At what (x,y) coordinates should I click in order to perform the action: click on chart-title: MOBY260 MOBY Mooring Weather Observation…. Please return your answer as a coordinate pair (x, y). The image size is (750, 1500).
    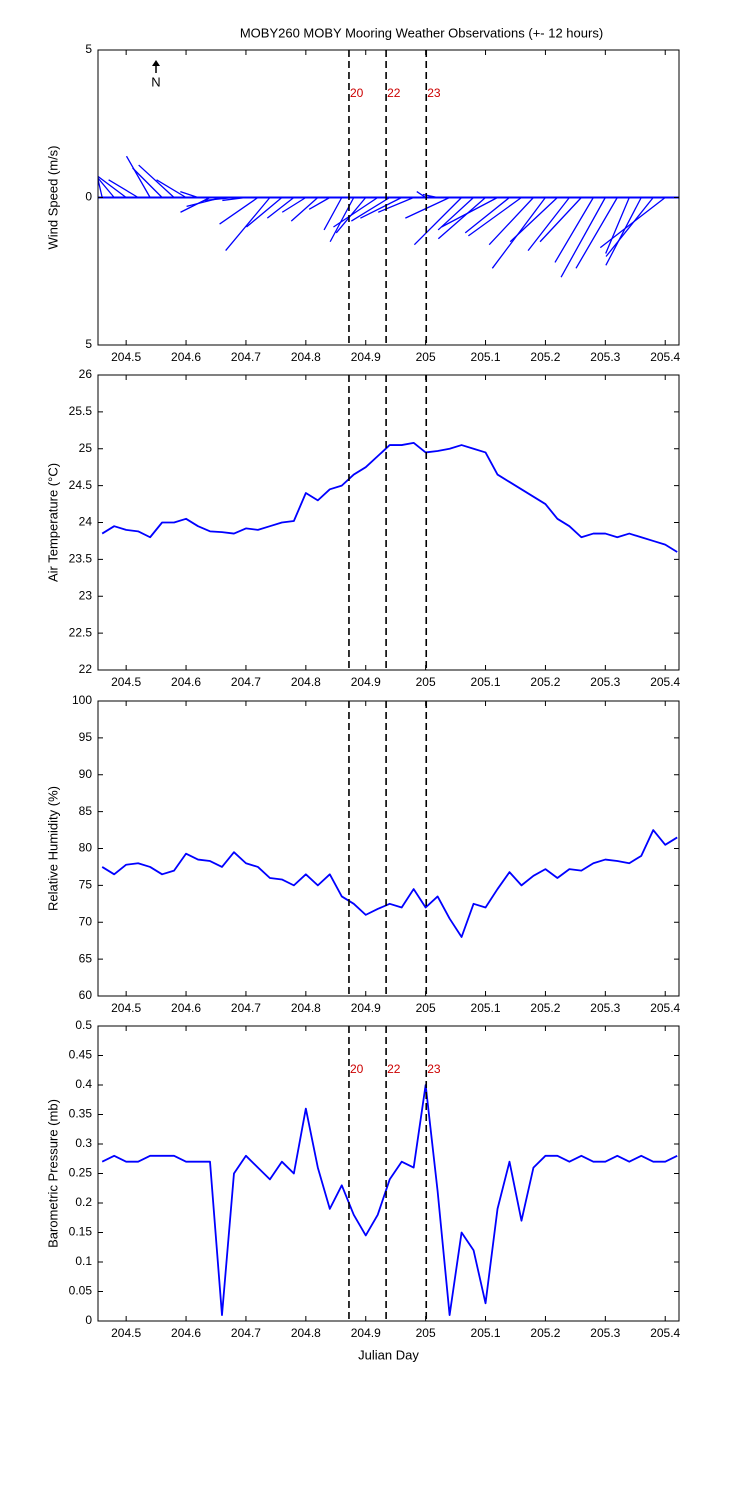
    Looking at the image, I should click on (421, 32).